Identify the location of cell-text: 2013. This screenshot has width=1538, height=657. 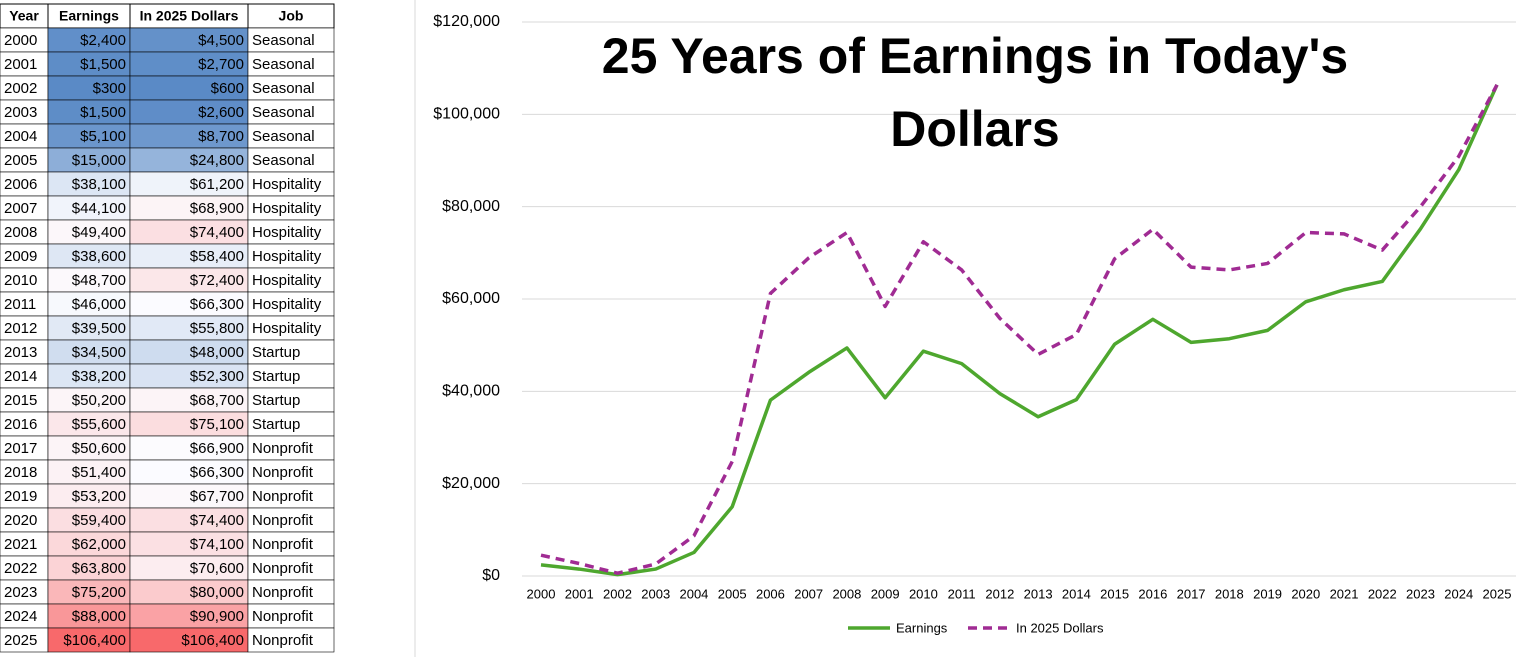
(20, 352).